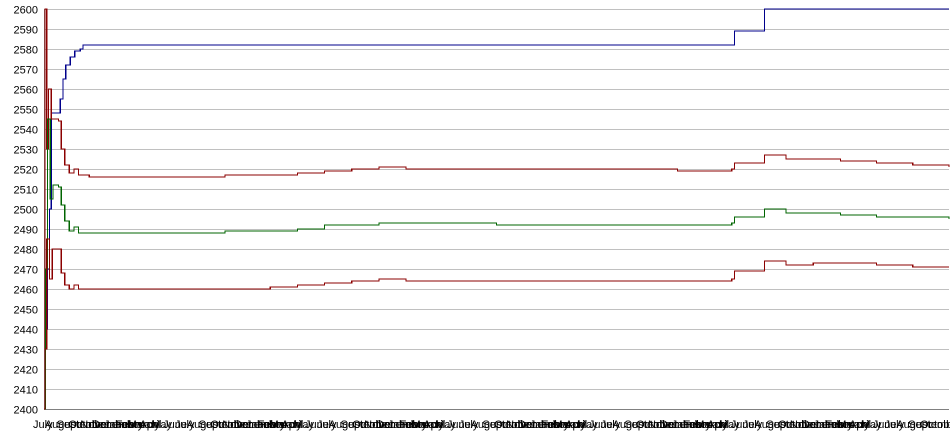  What do you see at coordinates (26, 11) in the screenshot?
I see `y-tick-label: 2600` at bounding box center [26, 11].